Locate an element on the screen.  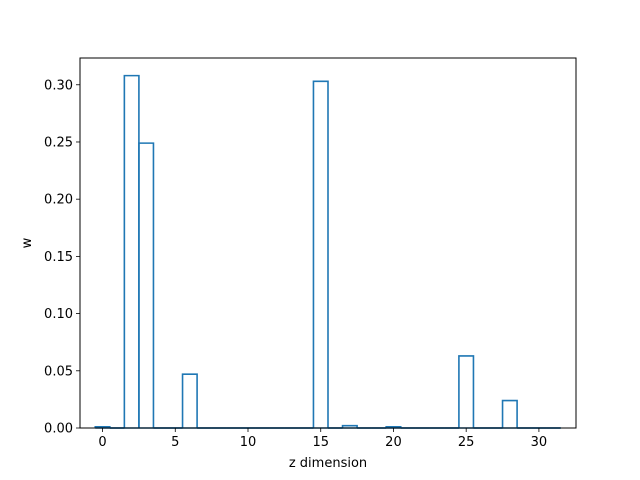
x-axis-label: z dimension is located at coordinates (328, 463).